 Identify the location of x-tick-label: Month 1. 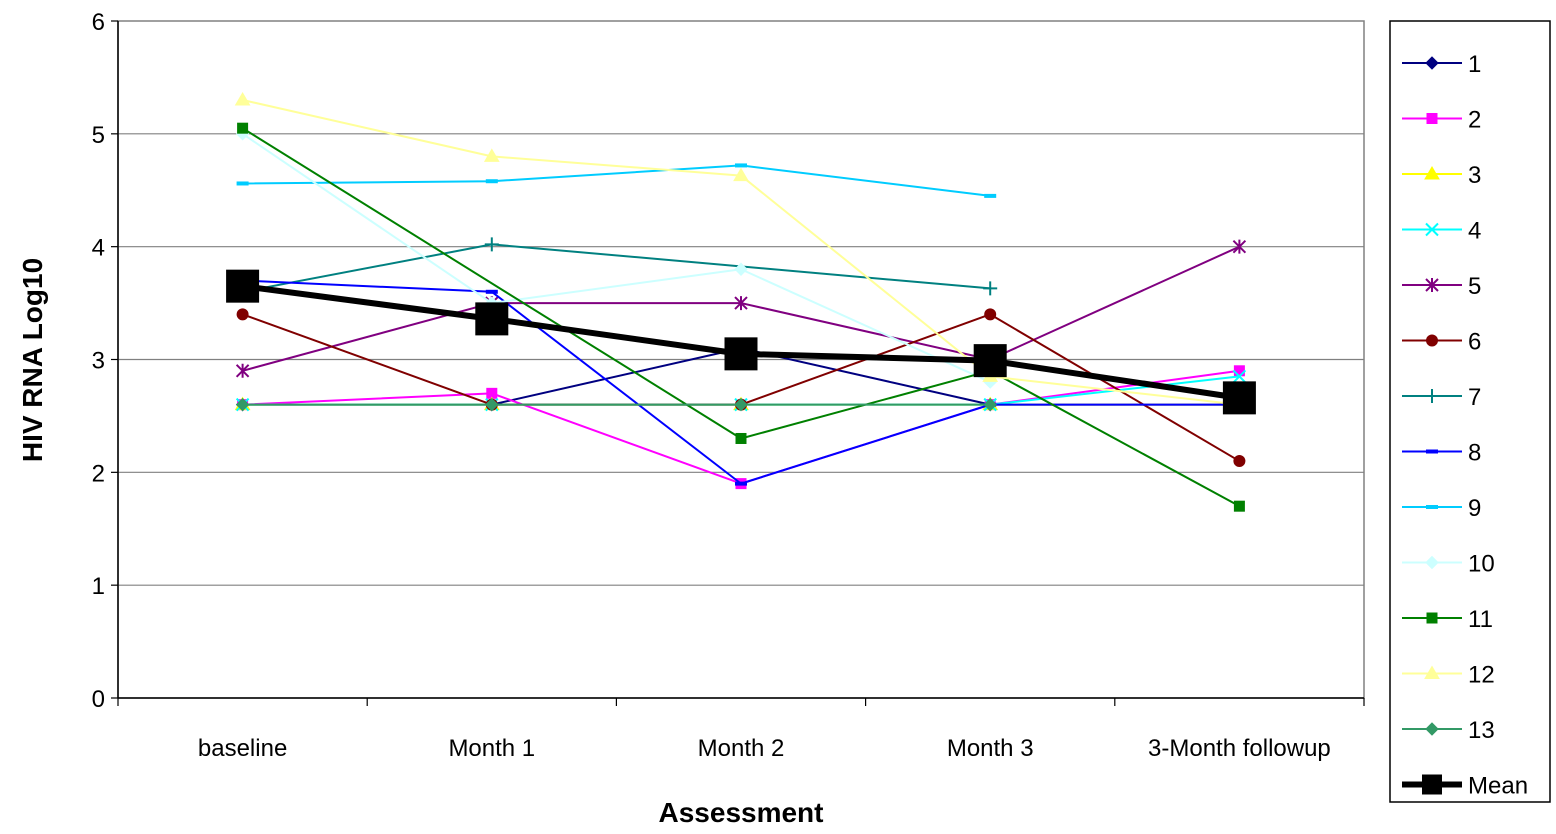
(491, 748).